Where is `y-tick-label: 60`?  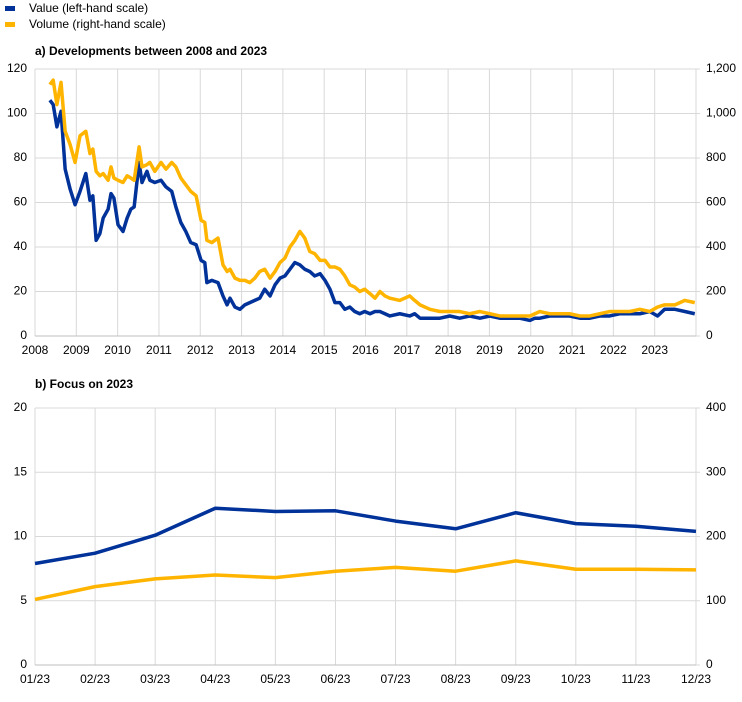 y-tick-label: 60 is located at coordinates (21, 202).